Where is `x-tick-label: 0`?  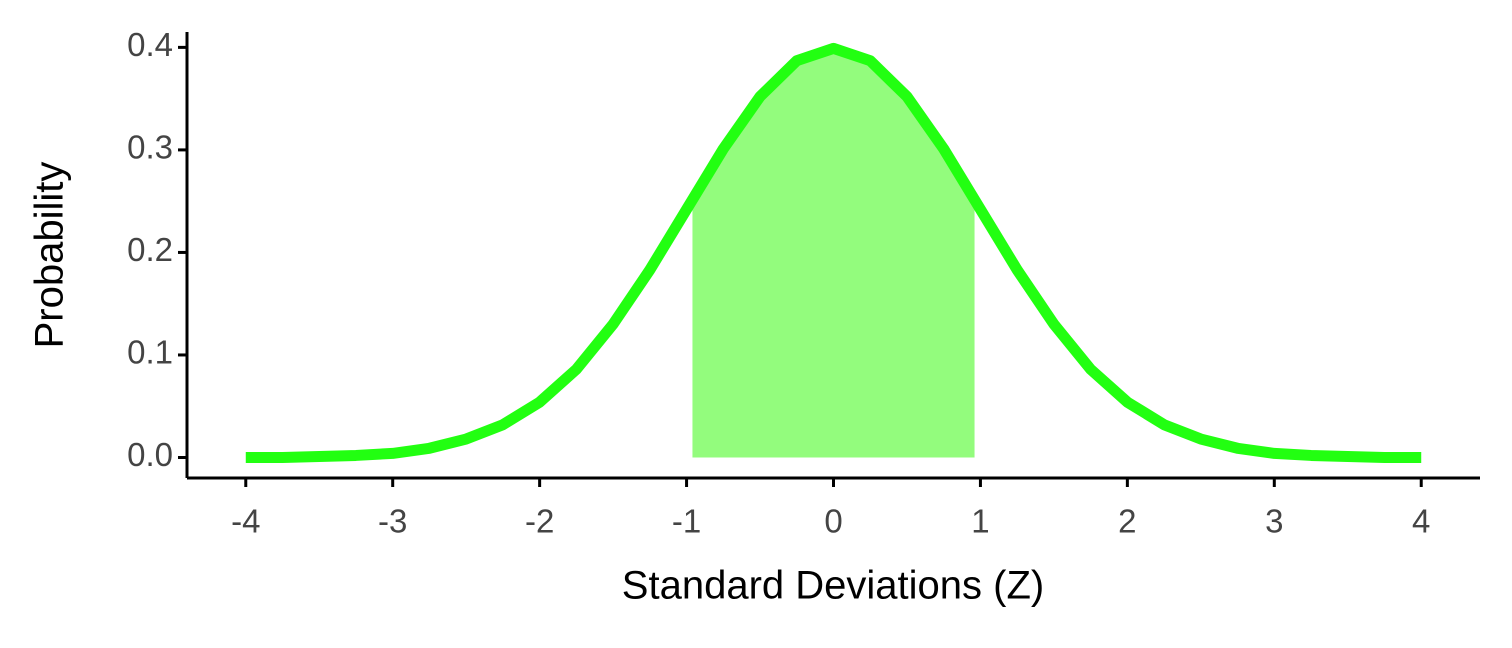 x-tick-label: 0 is located at coordinates (833, 521).